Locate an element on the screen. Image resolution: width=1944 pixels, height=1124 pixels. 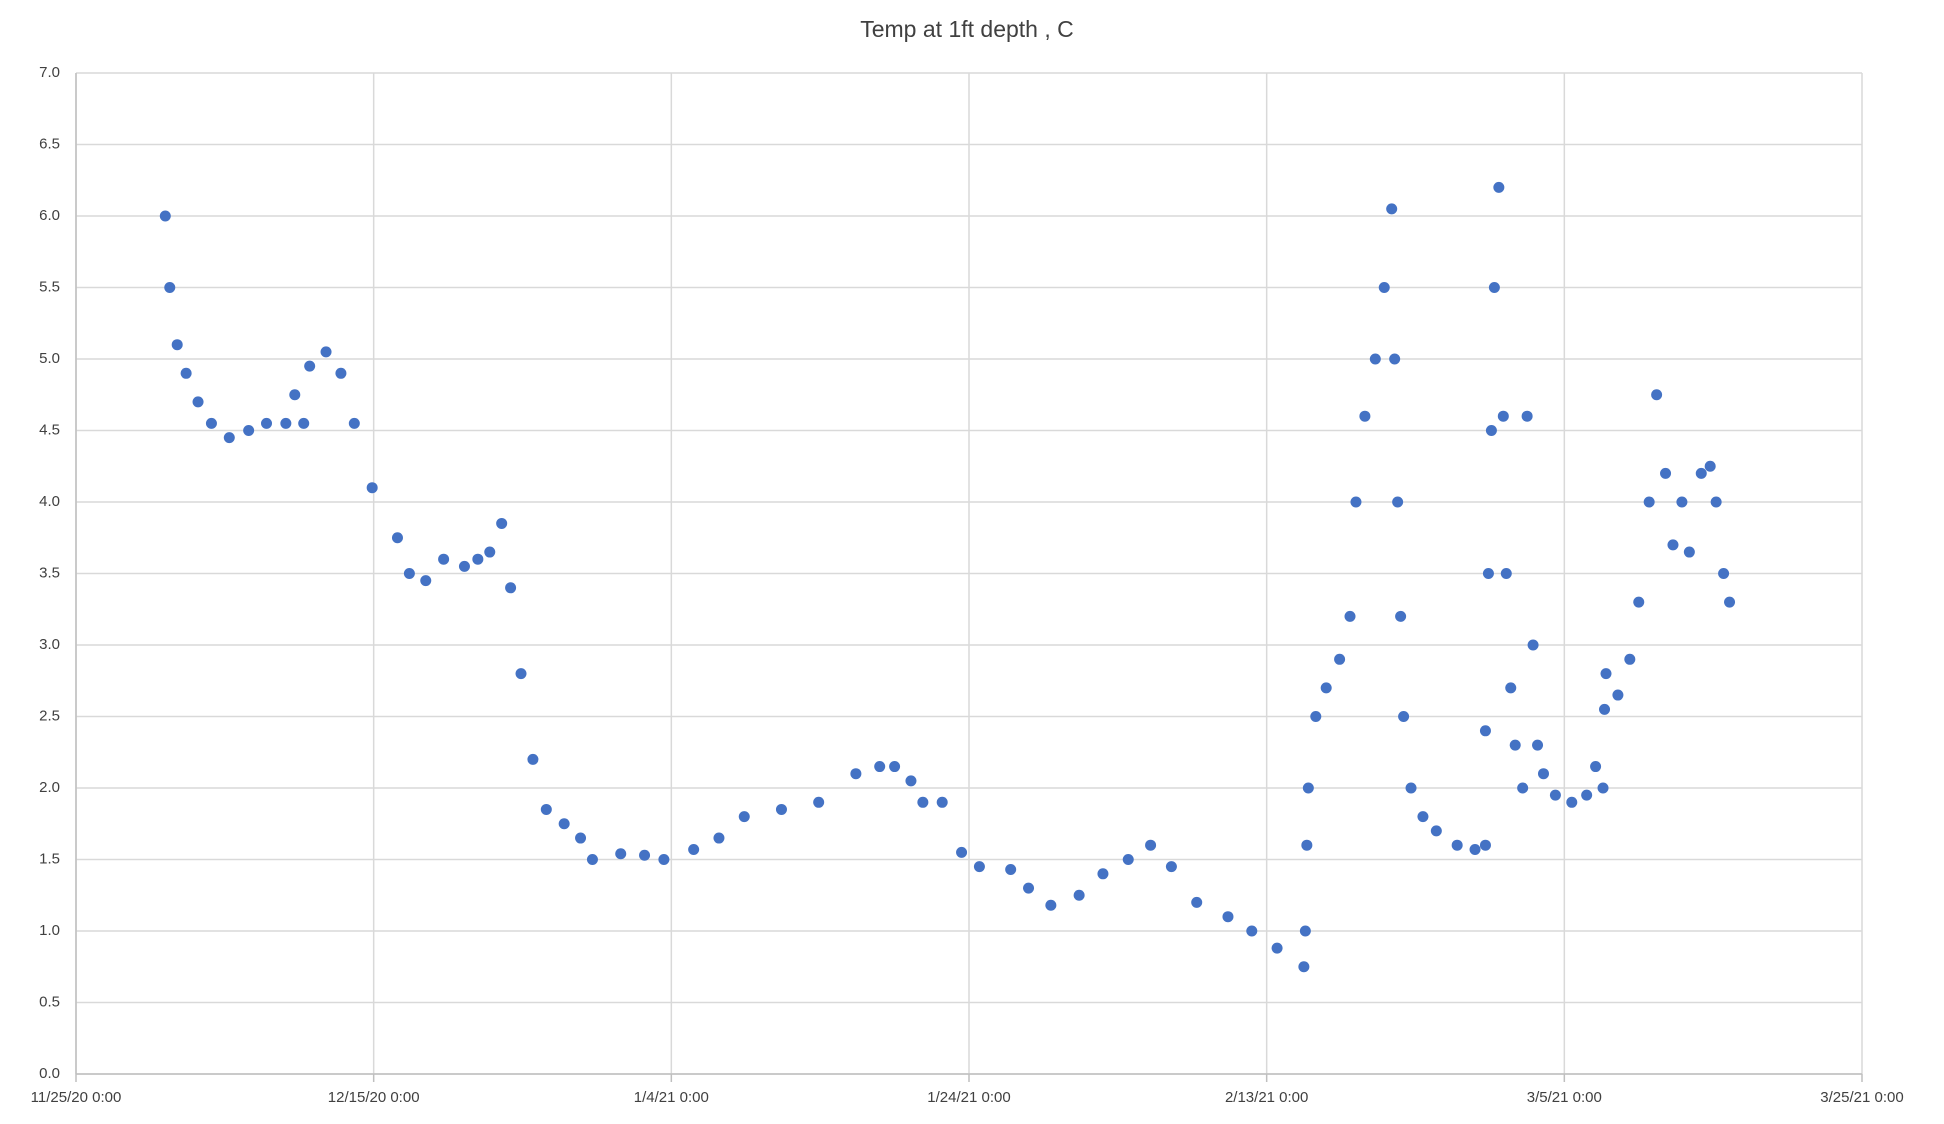
y-tick-label: 2.0 is located at coordinates (49, 787).